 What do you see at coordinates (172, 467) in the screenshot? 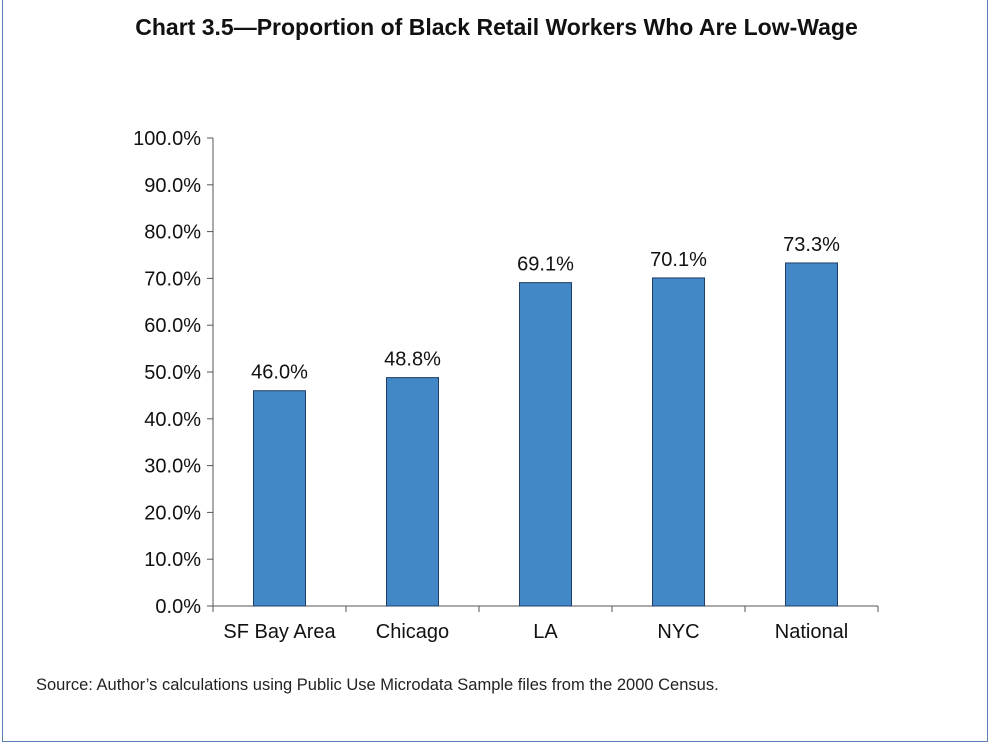
I see `y-tick-label: 30.0%` at bounding box center [172, 467].